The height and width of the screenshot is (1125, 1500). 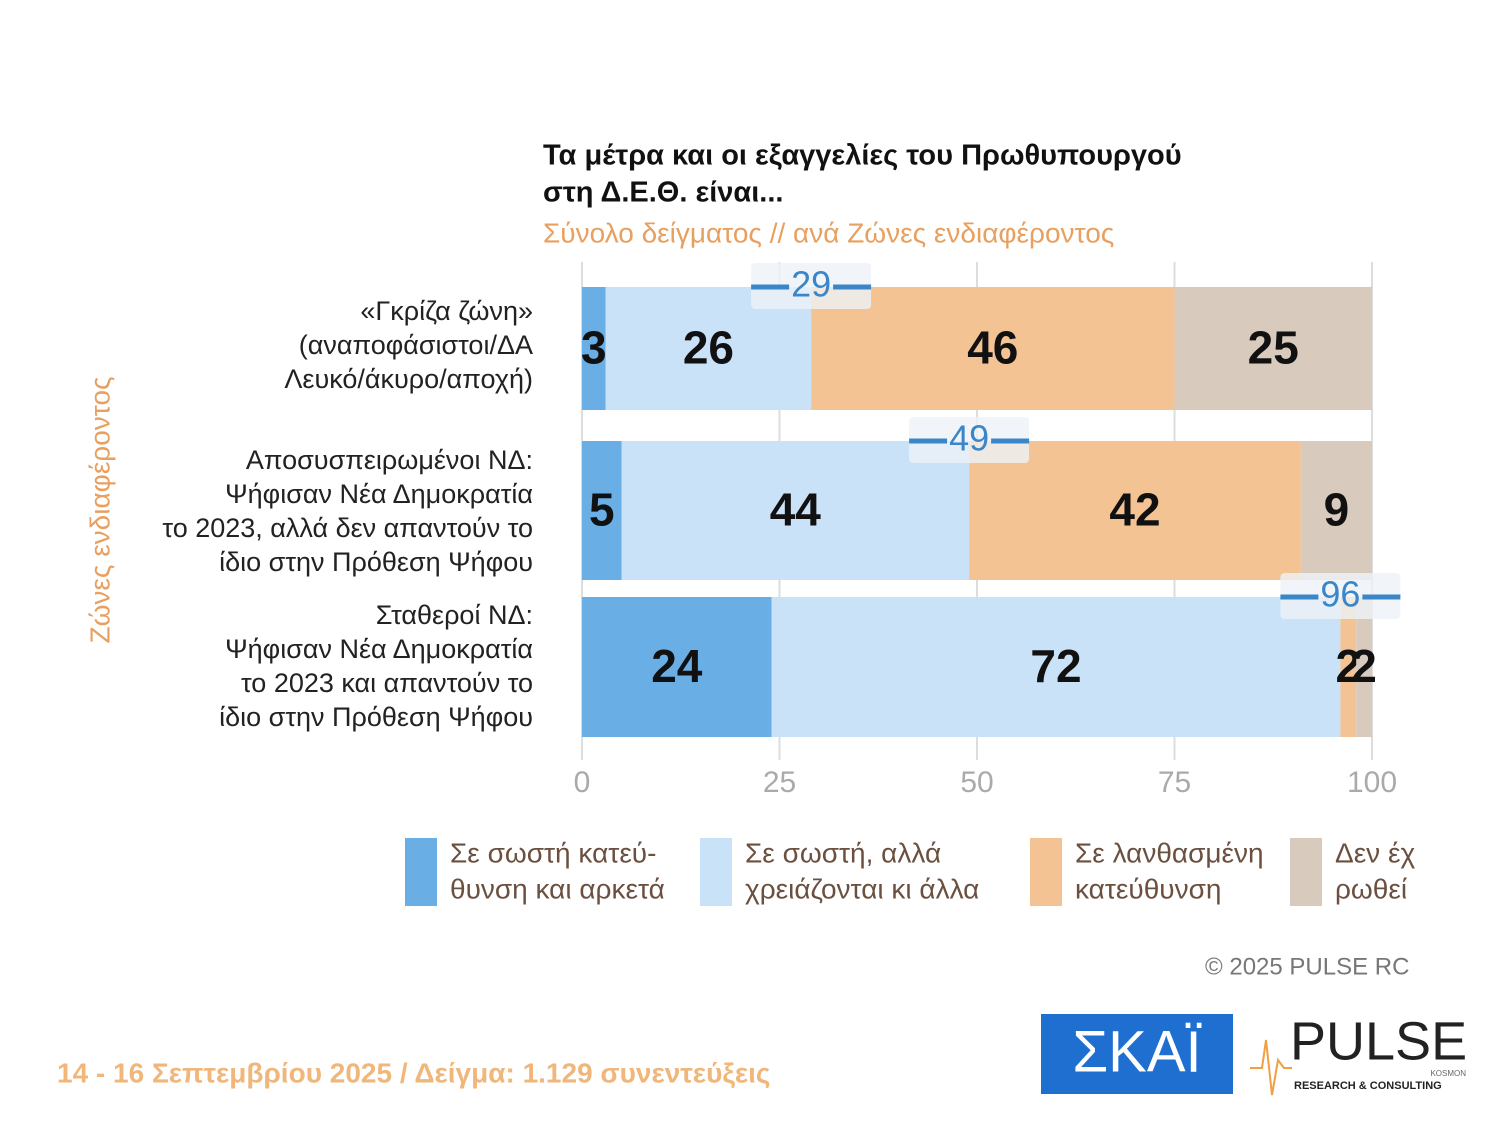 What do you see at coordinates (1307, 966) in the screenshot?
I see `copyright: © 2025 PULSE RC` at bounding box center [1307, 966].